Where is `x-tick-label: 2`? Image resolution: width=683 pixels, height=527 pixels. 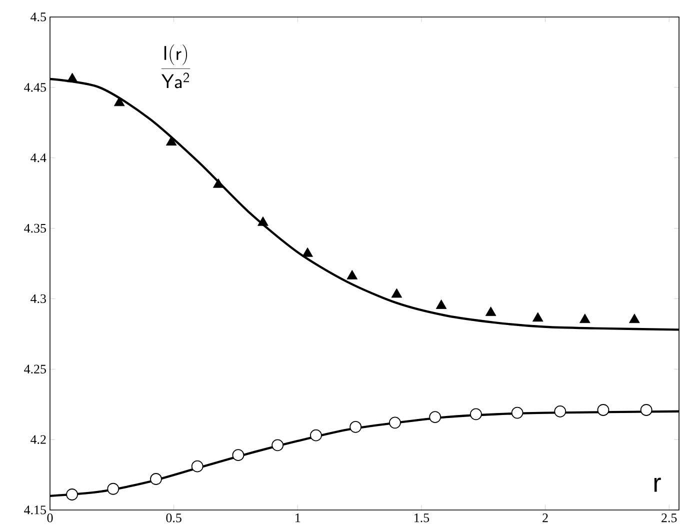
x-tick-label: 2 is located at coordinates (545, 518).